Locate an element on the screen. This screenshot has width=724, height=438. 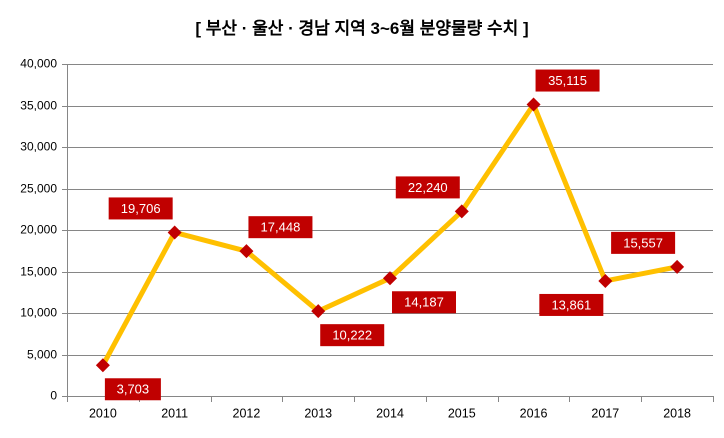
data-label: 19,706 is located at coordinates (140, 208).